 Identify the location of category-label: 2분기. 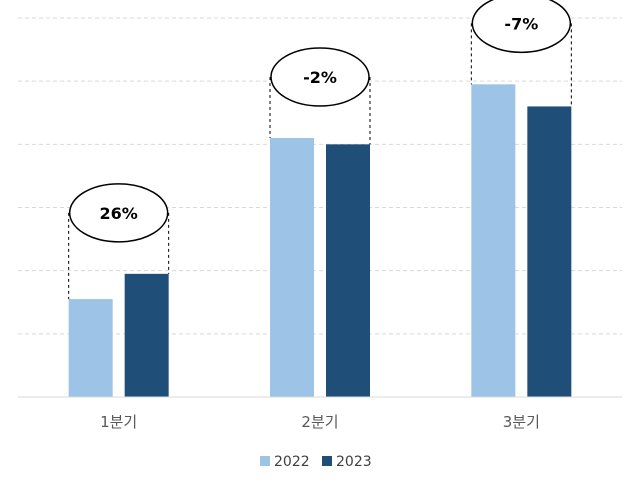
(319, 422).